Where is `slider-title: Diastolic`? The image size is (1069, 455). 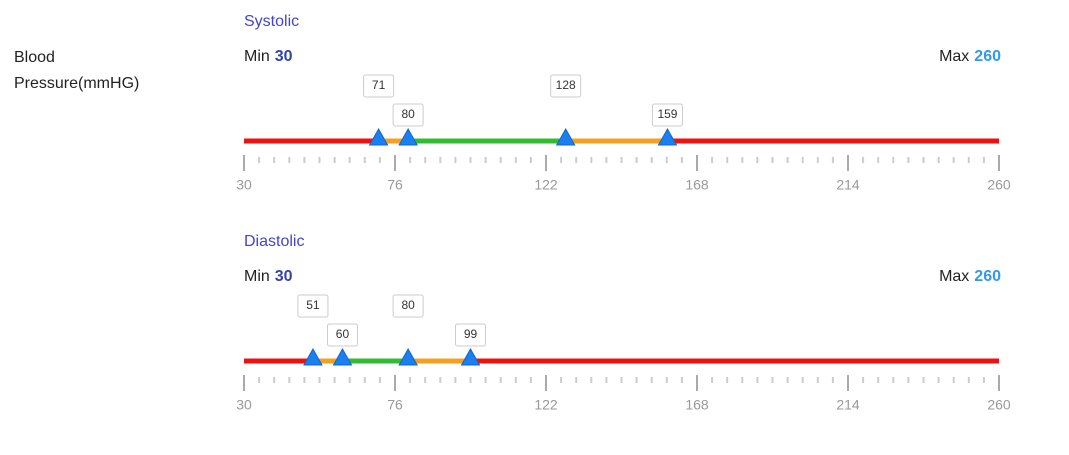 slider-title: Diastolic is located at coordinates (274, 241).